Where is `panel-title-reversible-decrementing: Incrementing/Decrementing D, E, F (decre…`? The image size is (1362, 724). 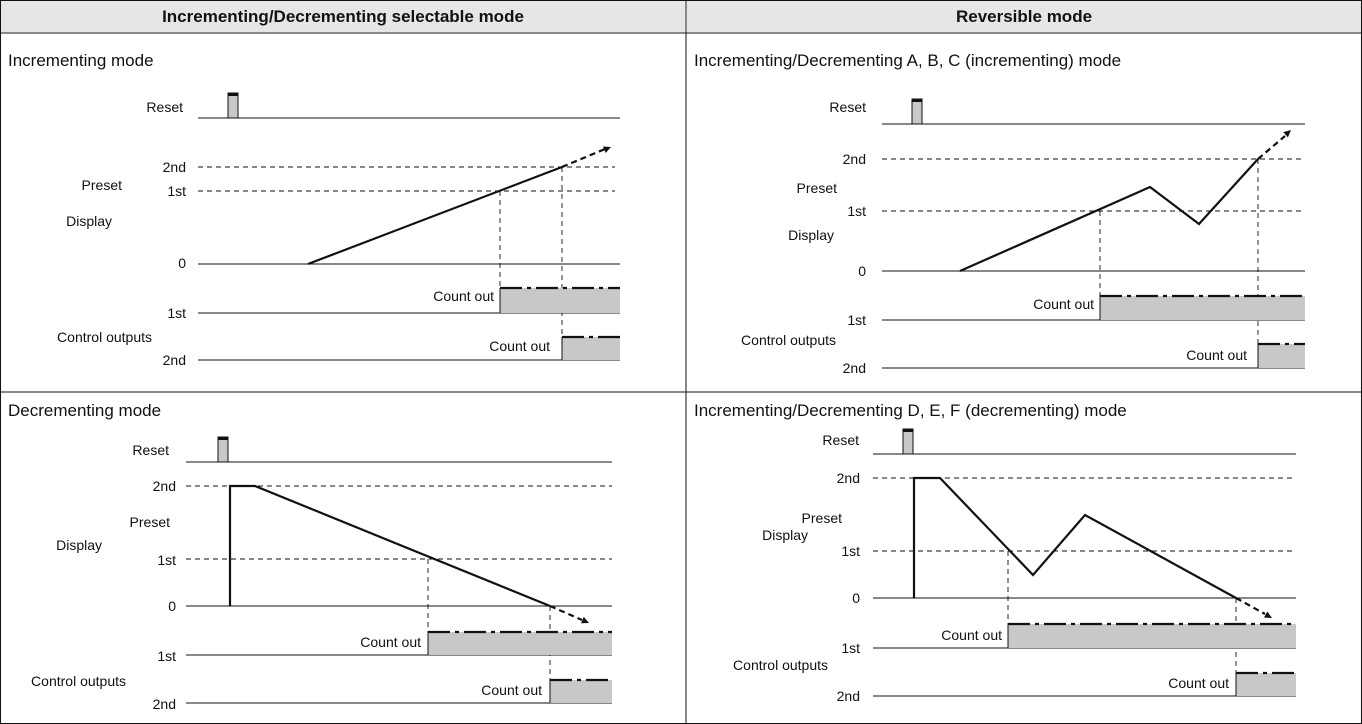
panel-title-reversible-decrementing: Incrementing/Decrementing D, E, F (decre… is located at coordinates (910, 410).